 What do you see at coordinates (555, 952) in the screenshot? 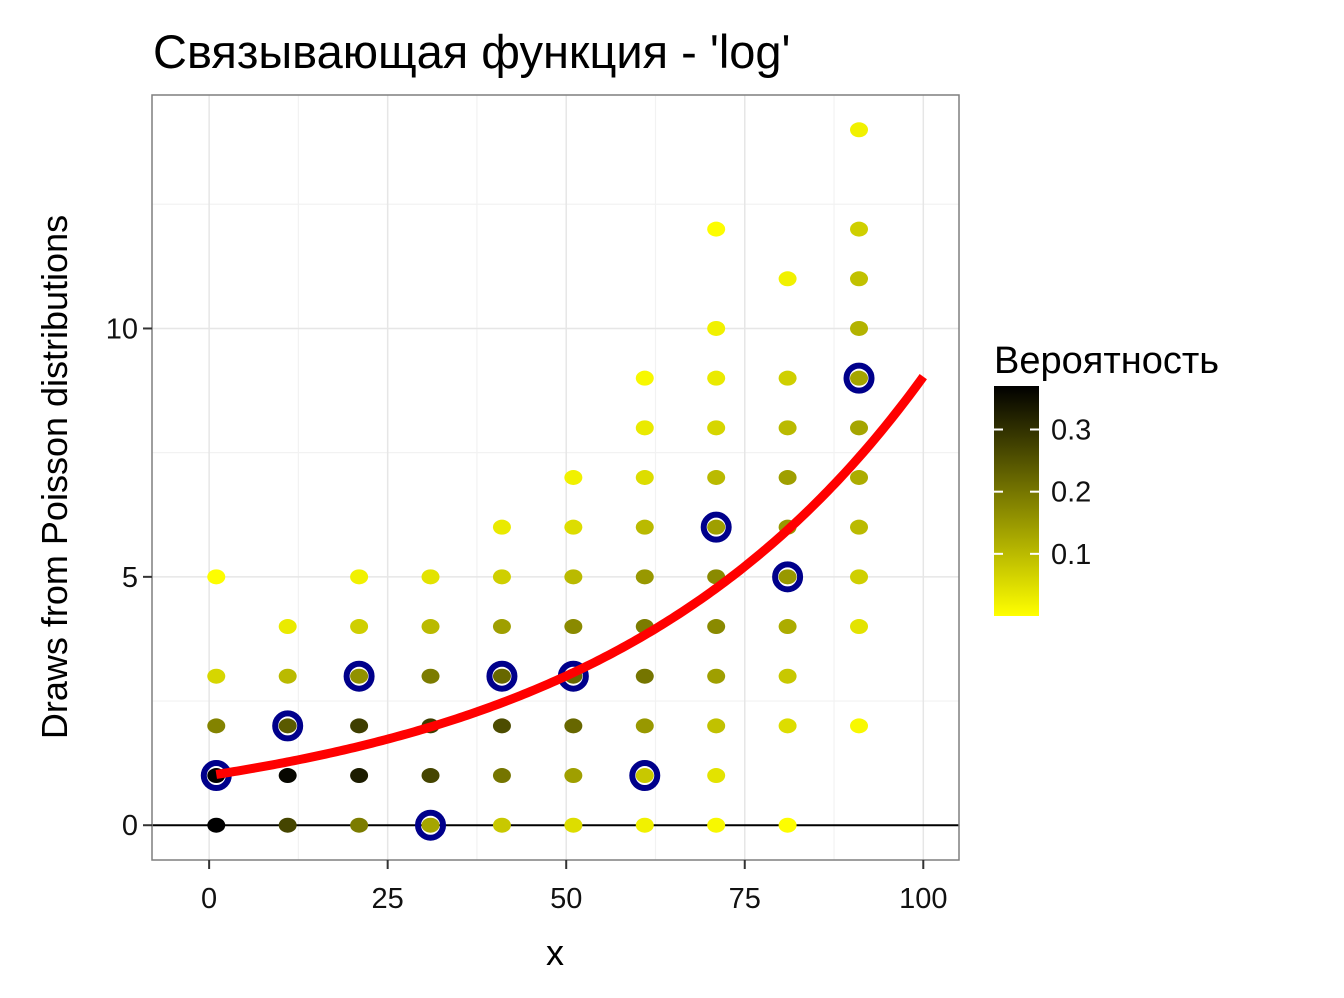
I see `x-axis-title: x` at bounding box center [555, 952].